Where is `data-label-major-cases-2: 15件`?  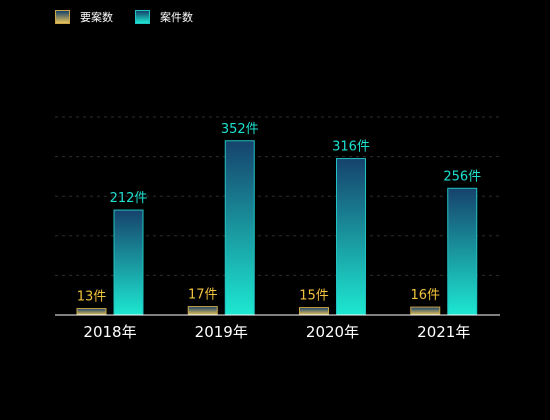 data-label-major-cases-2: 15件 is located at coordinates (314, 296).